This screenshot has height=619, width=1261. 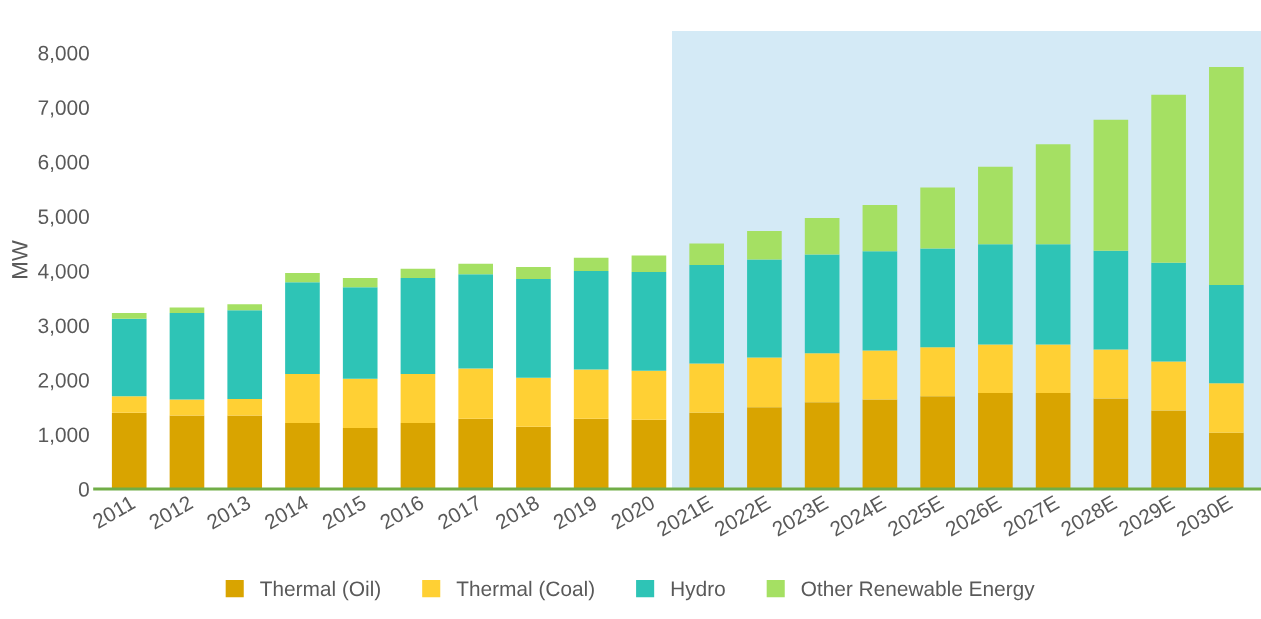 What do you see at coordinates (63, 109) in the screenshot?
I see `y-tick-label: 7,000` at bounding box center [63, 109].